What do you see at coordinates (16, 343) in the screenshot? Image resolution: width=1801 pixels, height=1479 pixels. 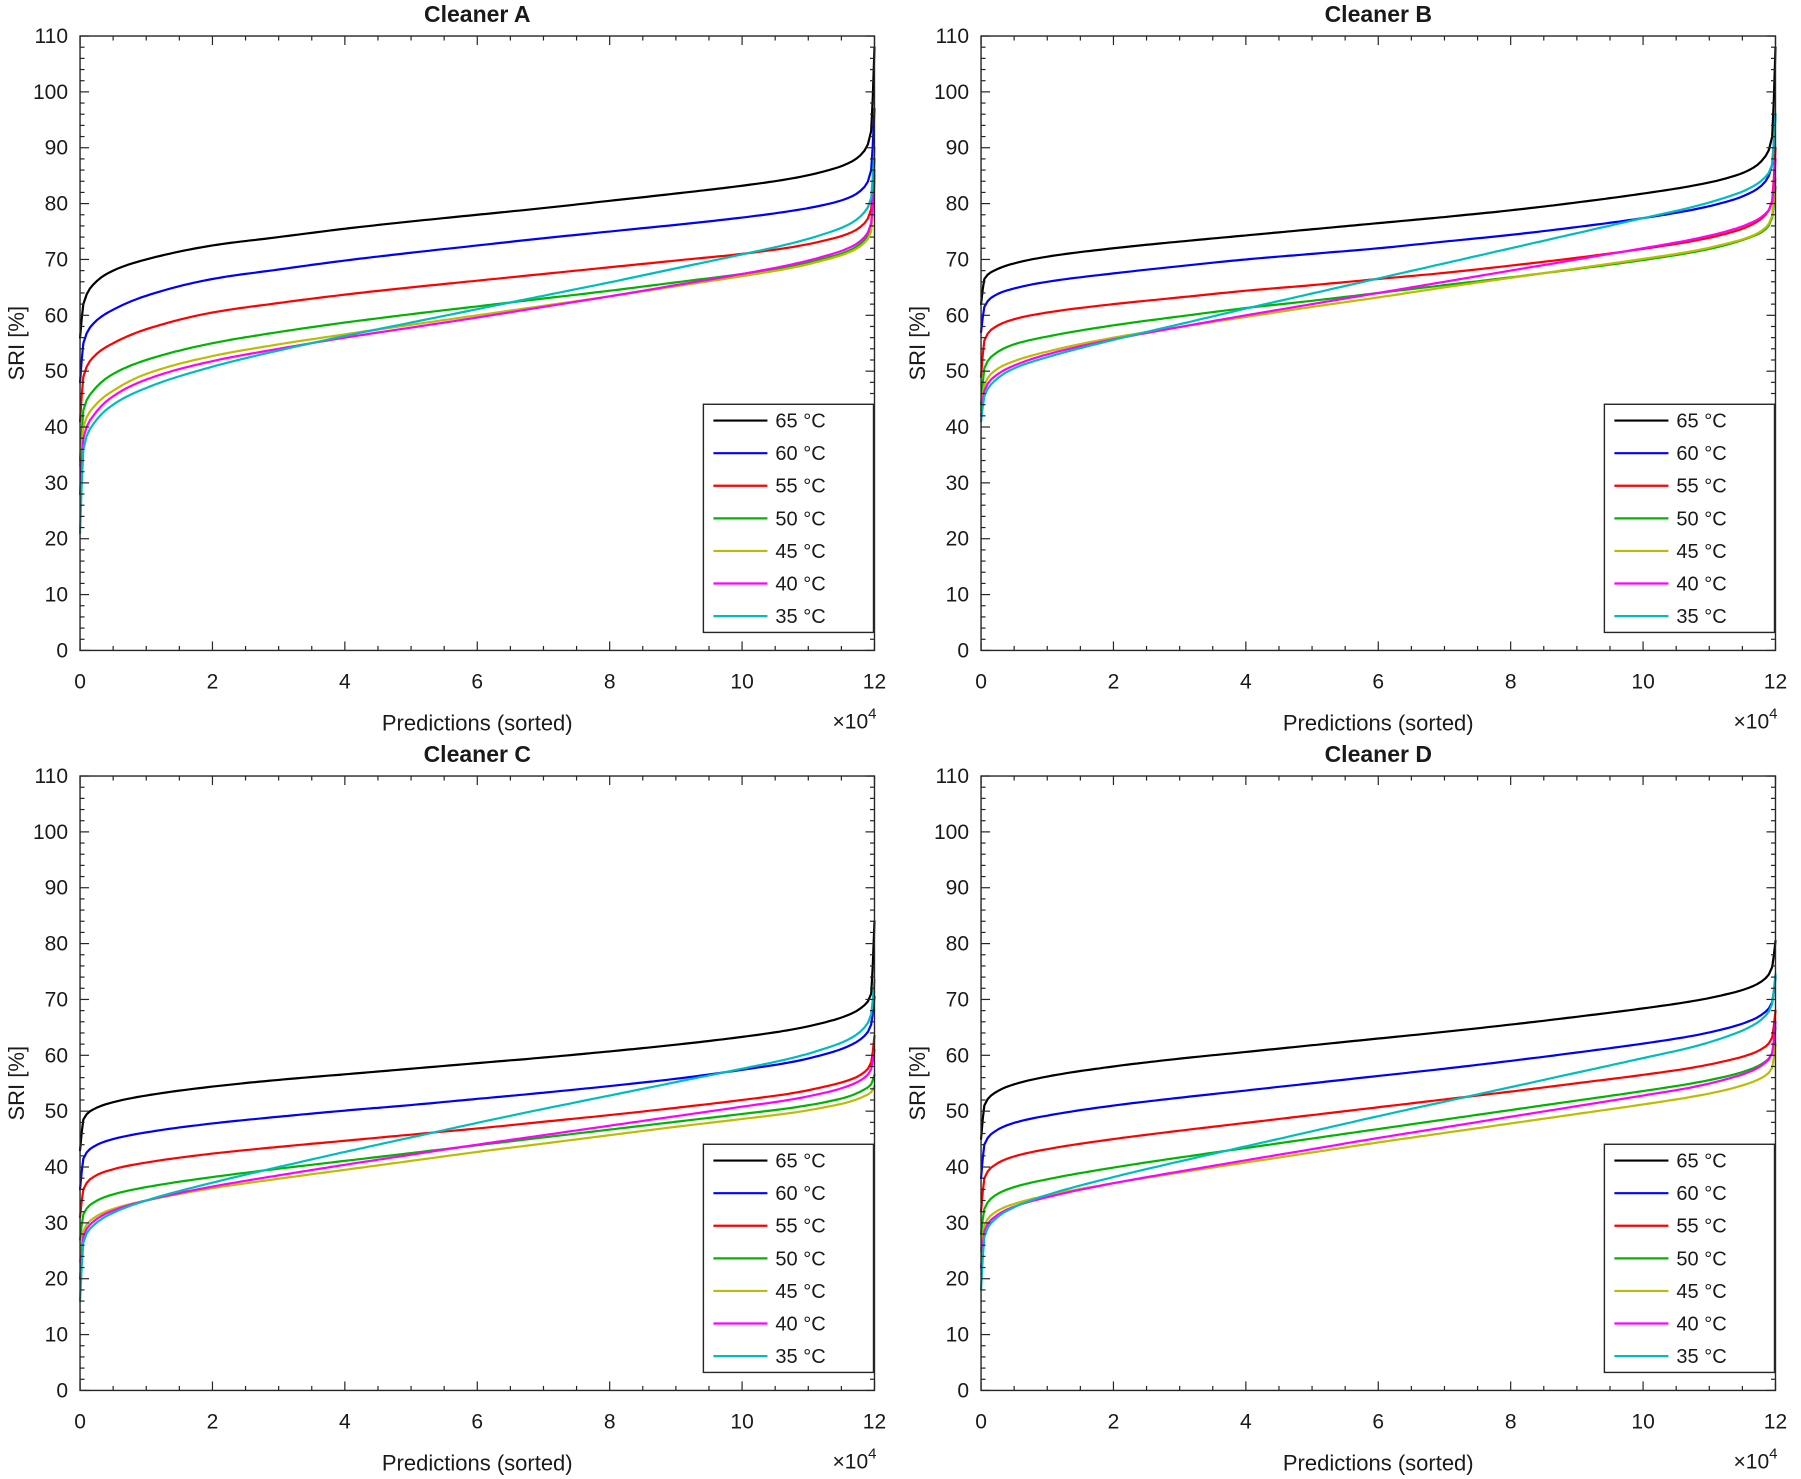 I see `y-axis-label: SRI [%]` at bounding box center [16, 343].